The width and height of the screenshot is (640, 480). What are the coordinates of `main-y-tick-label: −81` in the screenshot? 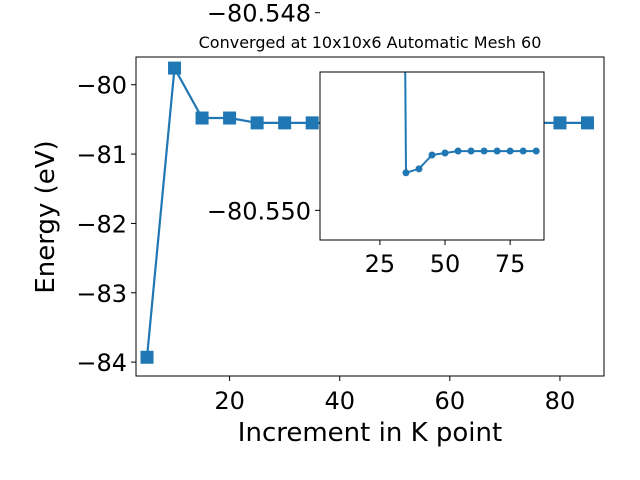 It's located at (101, 155).